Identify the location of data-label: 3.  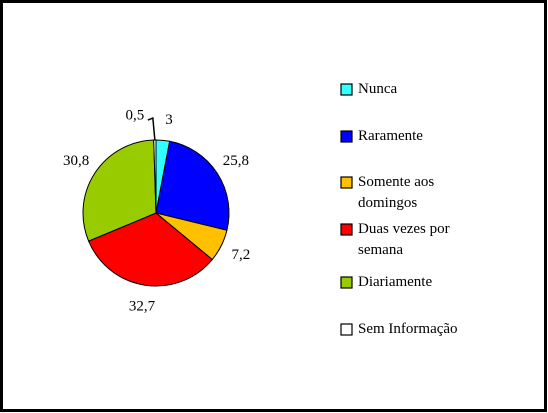
(169, 120).